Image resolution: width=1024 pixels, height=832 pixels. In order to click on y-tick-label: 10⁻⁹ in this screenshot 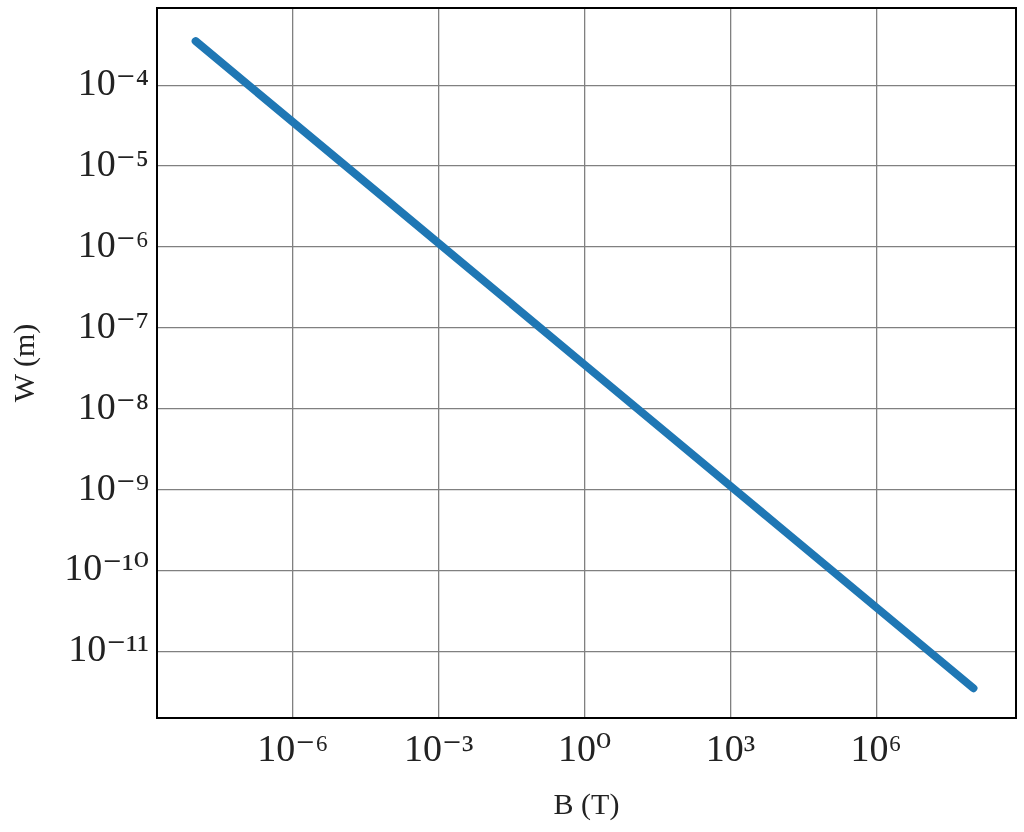, I will do `click(113, 486)`.